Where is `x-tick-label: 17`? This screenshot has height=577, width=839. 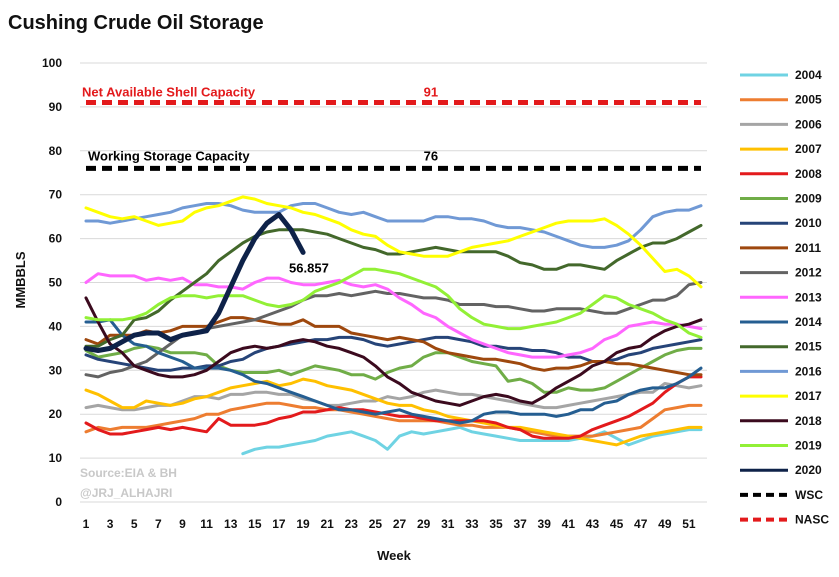 x-tick-label: 17 is located at coordinates (279, 524).